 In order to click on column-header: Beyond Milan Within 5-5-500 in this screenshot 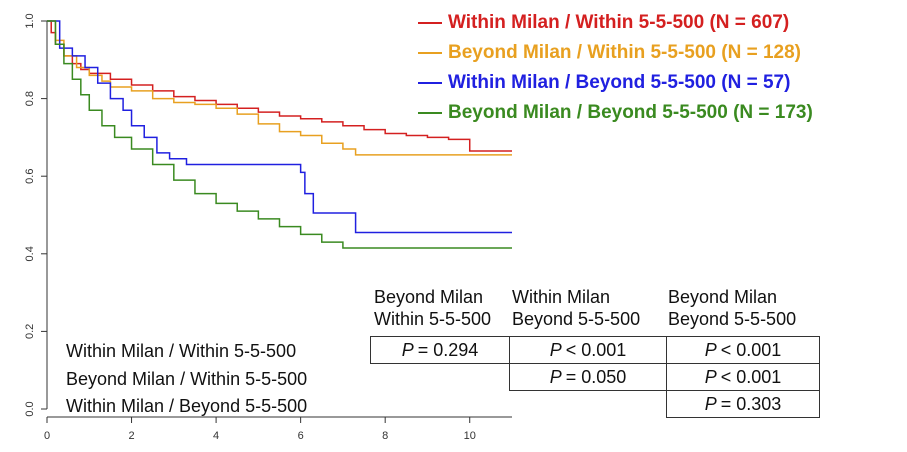, I will do `click(432, 308)`.